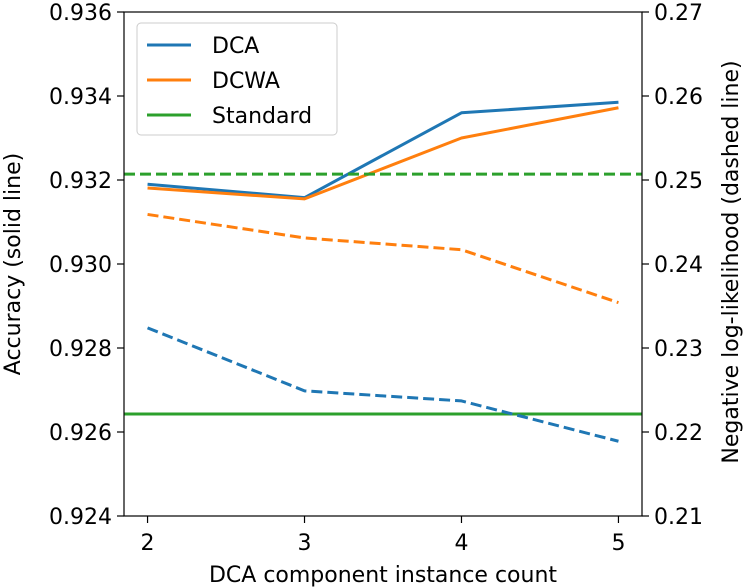 The height and width of the screenshot is (588, 748). I want to click on x-tick-label: 3, so click(305, 543).